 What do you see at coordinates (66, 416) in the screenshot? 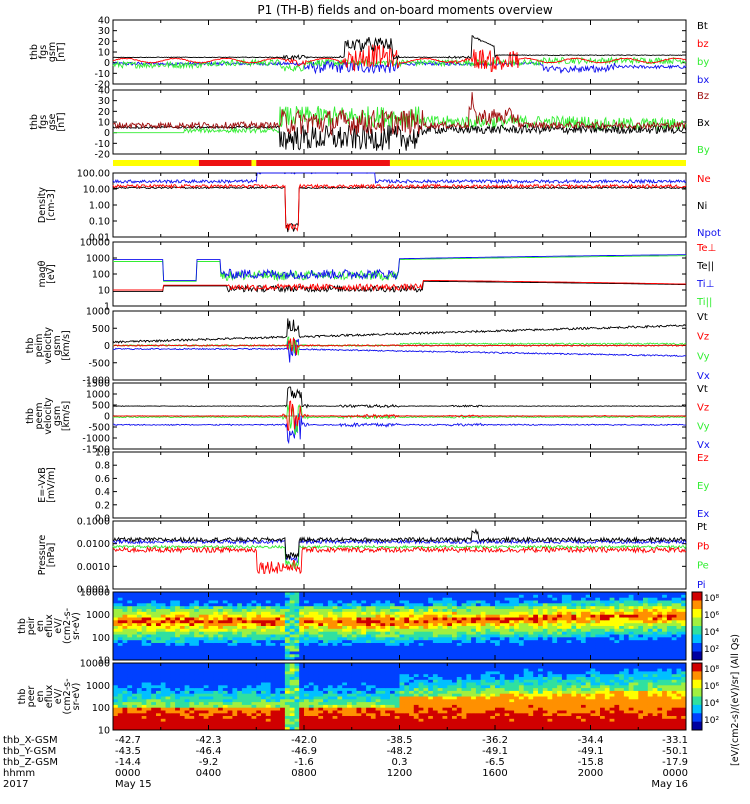
I see `y-axis-label: [km/s]` at bounding box center [66, 416].